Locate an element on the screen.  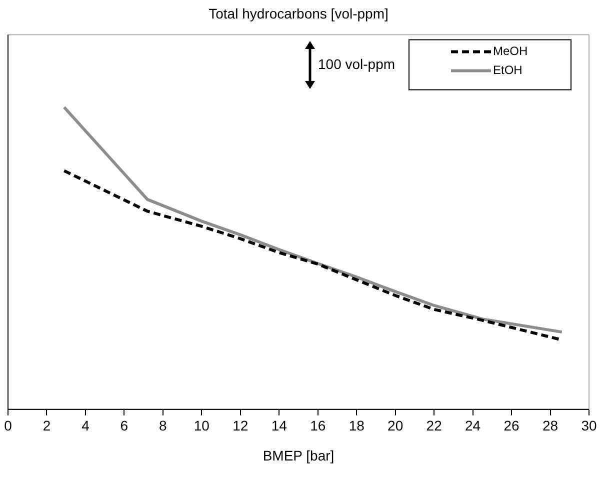
x-tick-label: 22 is located at coordinates (434, 426).